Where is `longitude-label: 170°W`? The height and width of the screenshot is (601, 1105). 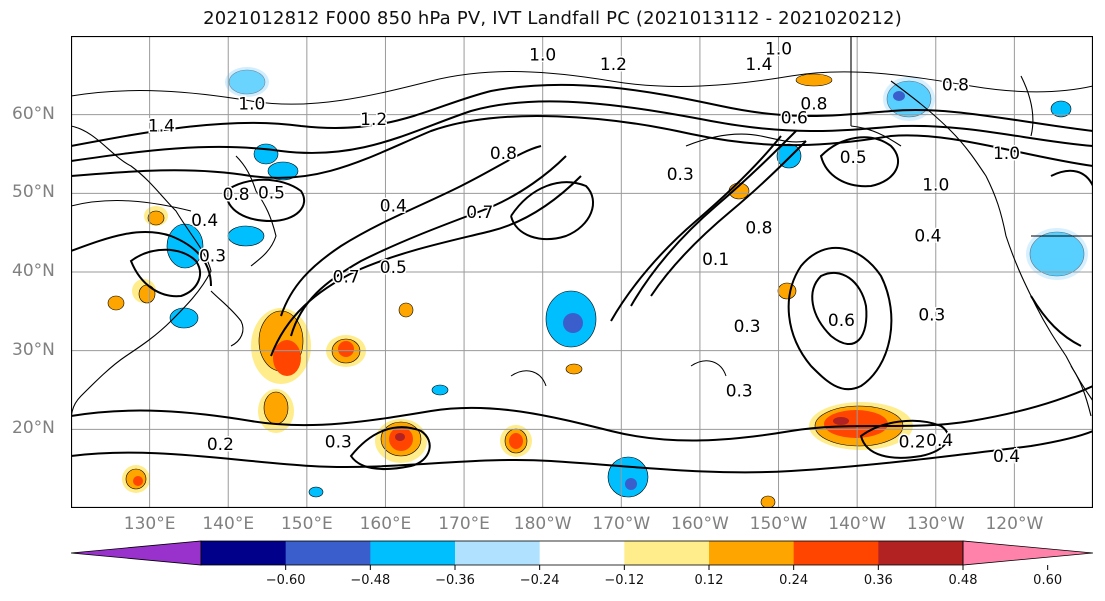
longitude-label: 170°W is located at coordinates (621, 524).